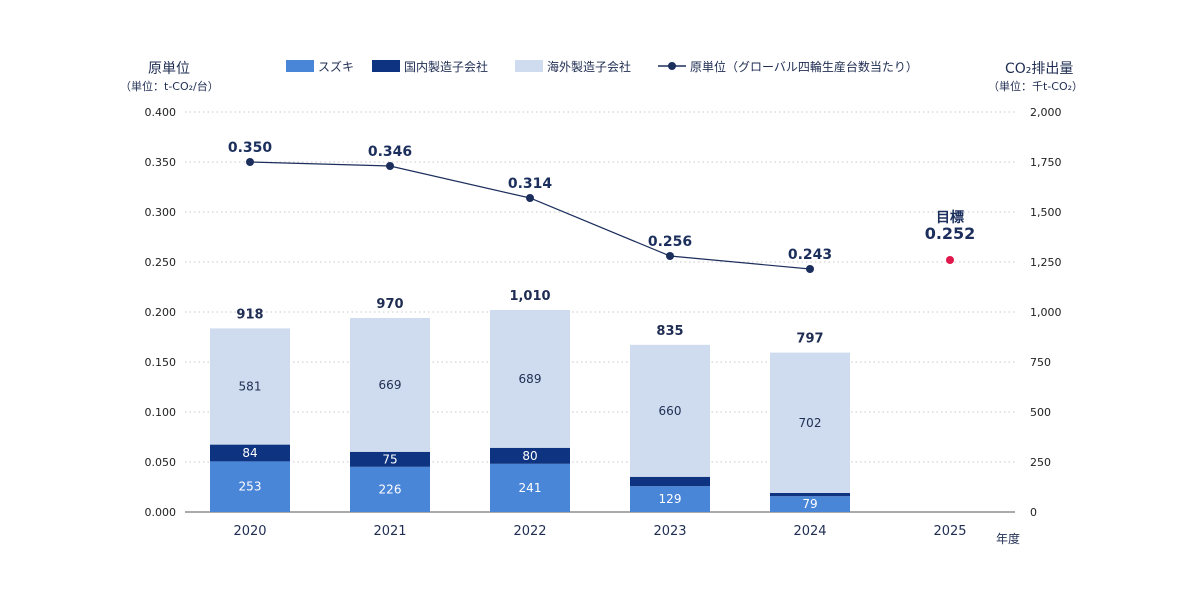  I want to click on bar-value-label: 581, so click(250, 387).